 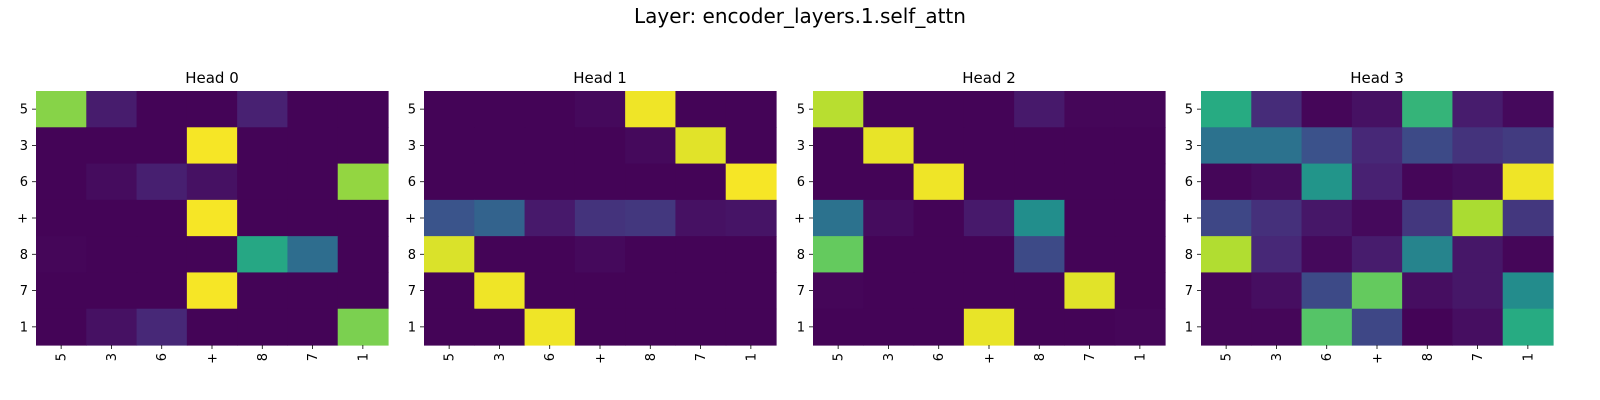 What do you see at coordinates (1377, 78) in the screenshot?
I see `head-title: Head 3` at bounding box center [1377, 78].